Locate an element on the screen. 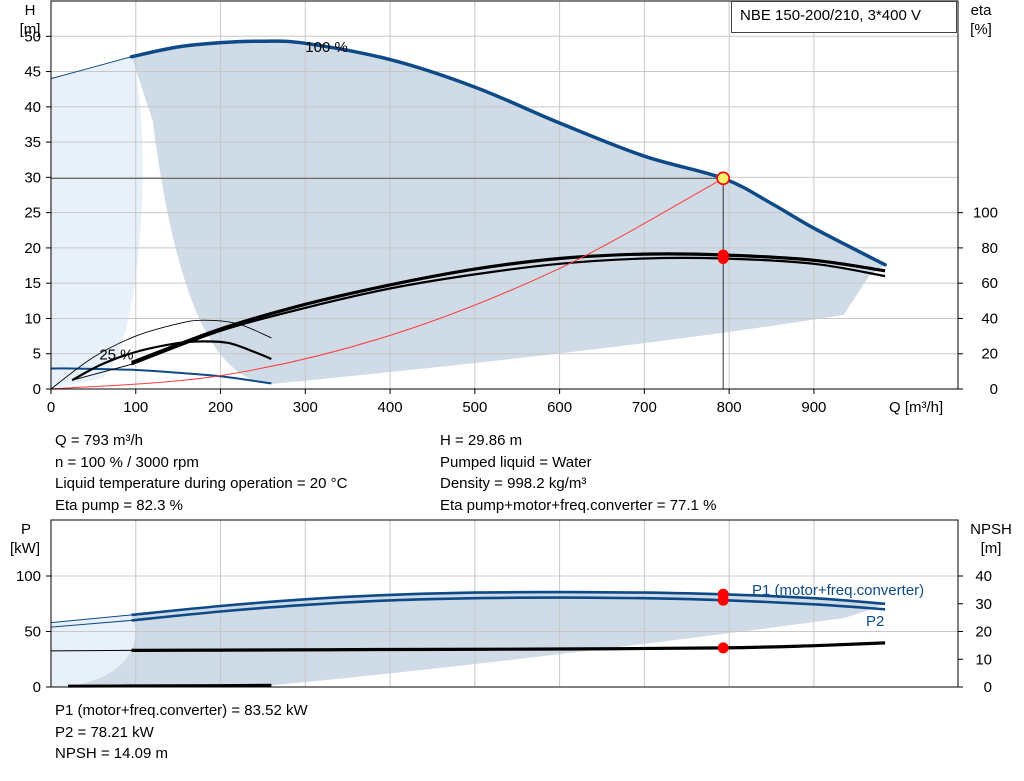  x-tick-label: 400 is located at coordinates (390, 407).